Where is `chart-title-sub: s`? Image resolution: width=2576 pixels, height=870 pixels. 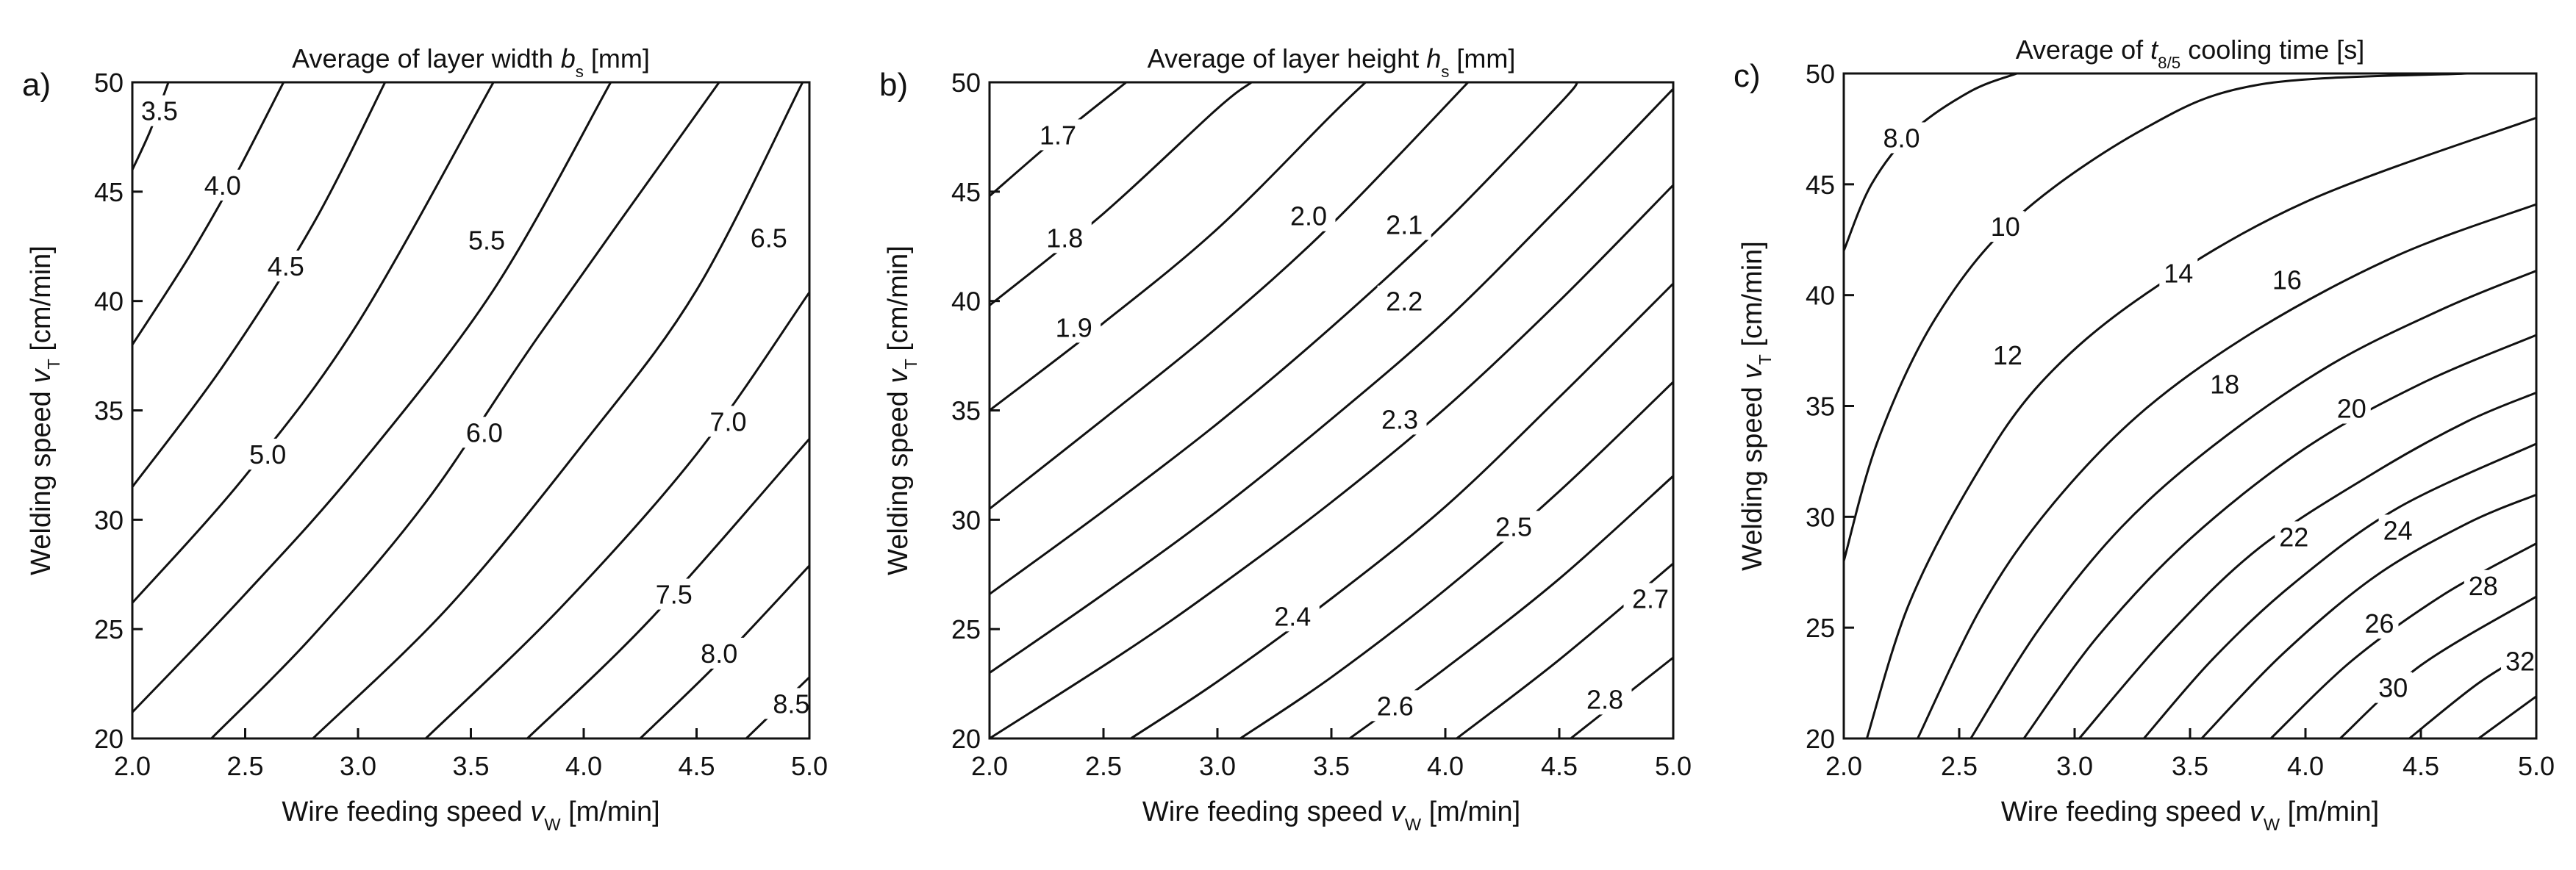 chart-title-sub: s is located at coordinates (580, 71).